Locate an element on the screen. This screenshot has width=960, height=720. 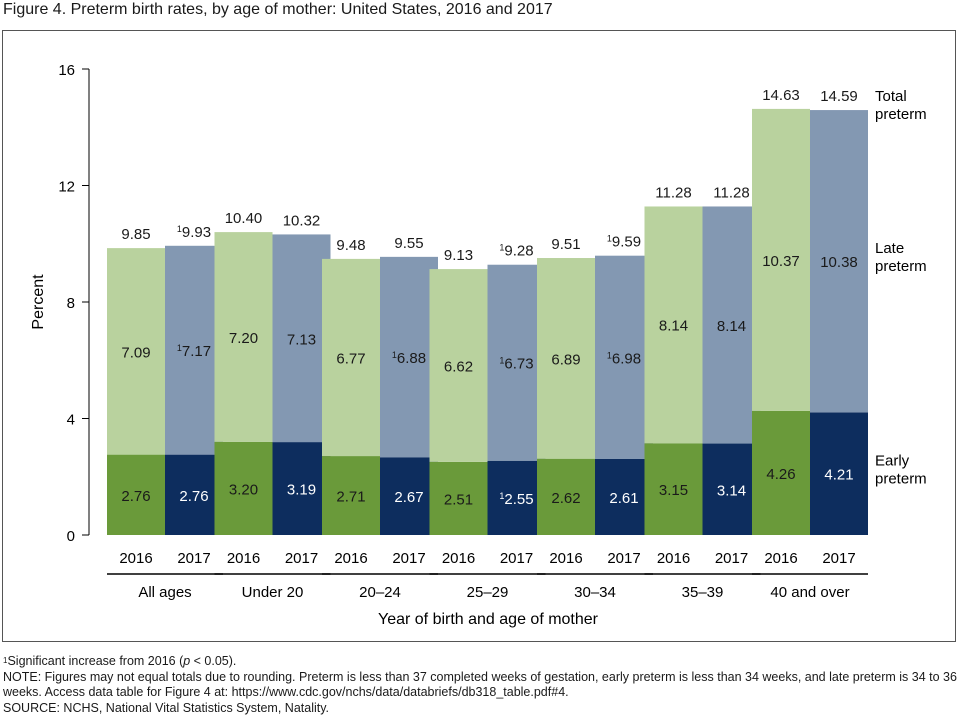
label-late-preterm: 10.37 is located at coordinates (781, 261).